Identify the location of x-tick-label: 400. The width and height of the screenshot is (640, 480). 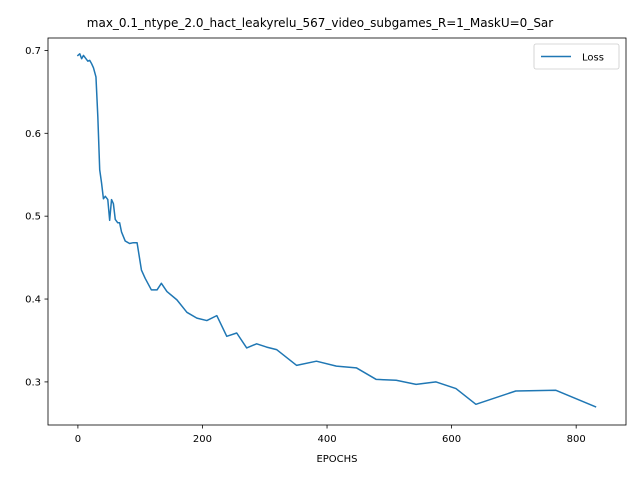
(326, 439).